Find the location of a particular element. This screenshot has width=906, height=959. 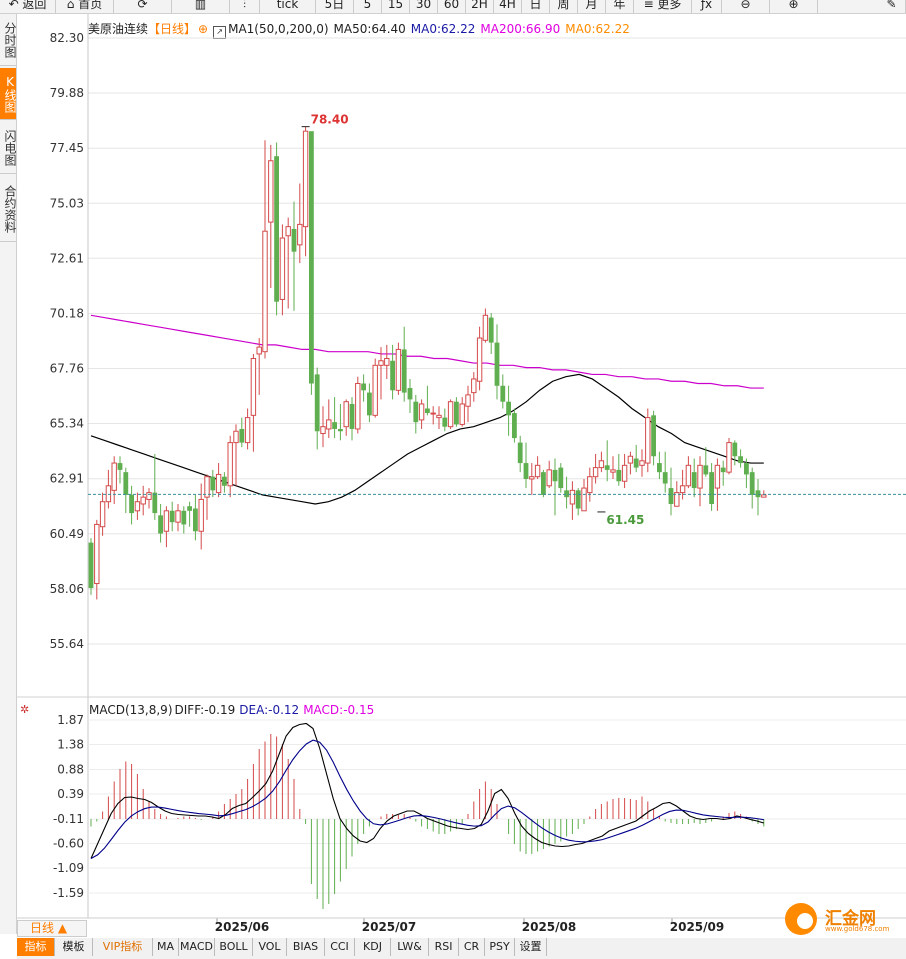

toolbar-4h-button: 4H is located at coordinates (508, 6).